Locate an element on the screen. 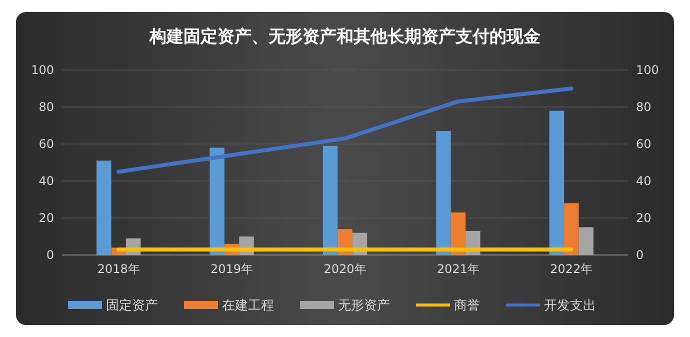  y2-tick-label: 40 is located at coordinates (644, 181).